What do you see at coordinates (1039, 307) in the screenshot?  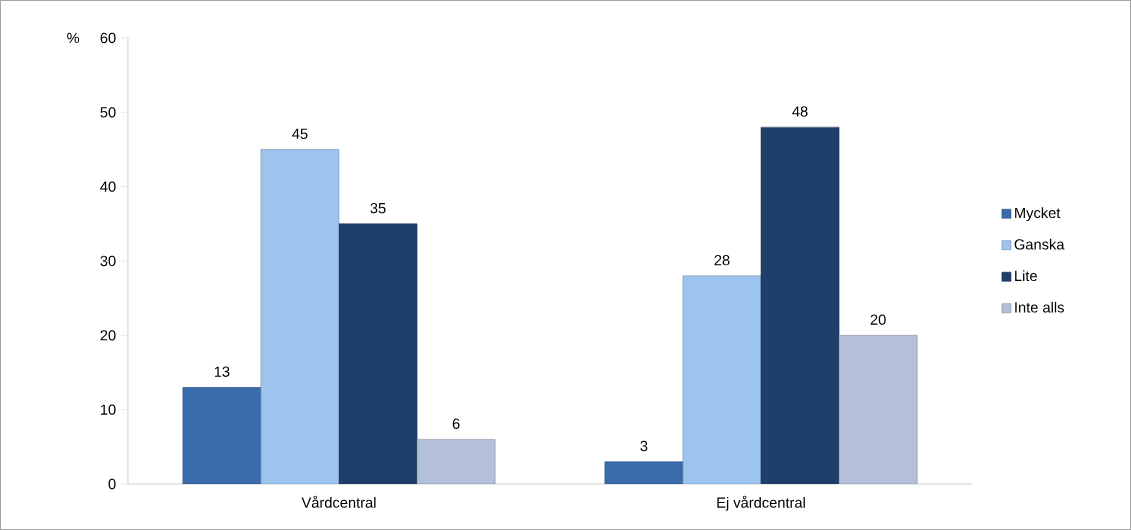 I see `legend-label: Inte alls` at bounding box center [1039, 307].